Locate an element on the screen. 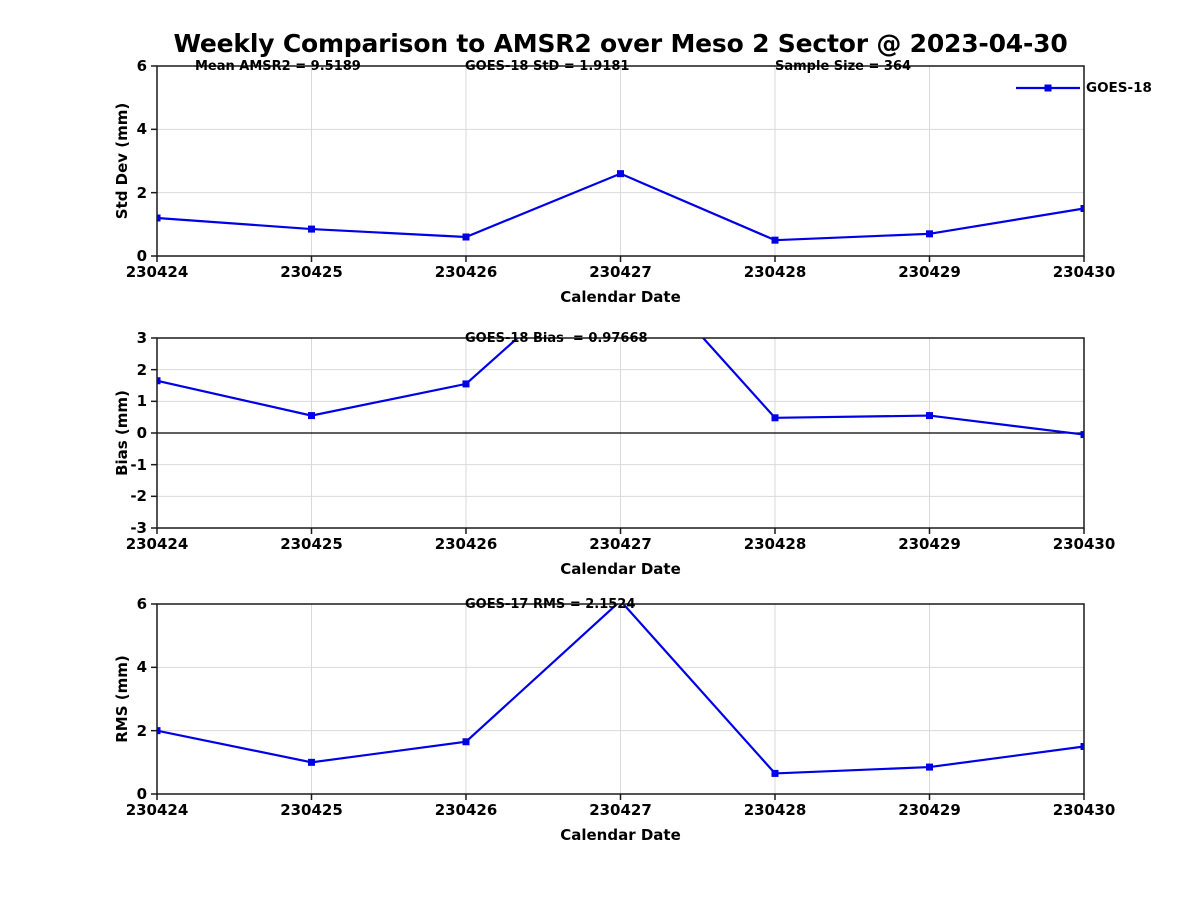 The width and height of the screenshot is (1200, 900). y-tick-label: -3 is located at coordinates (138, 528).